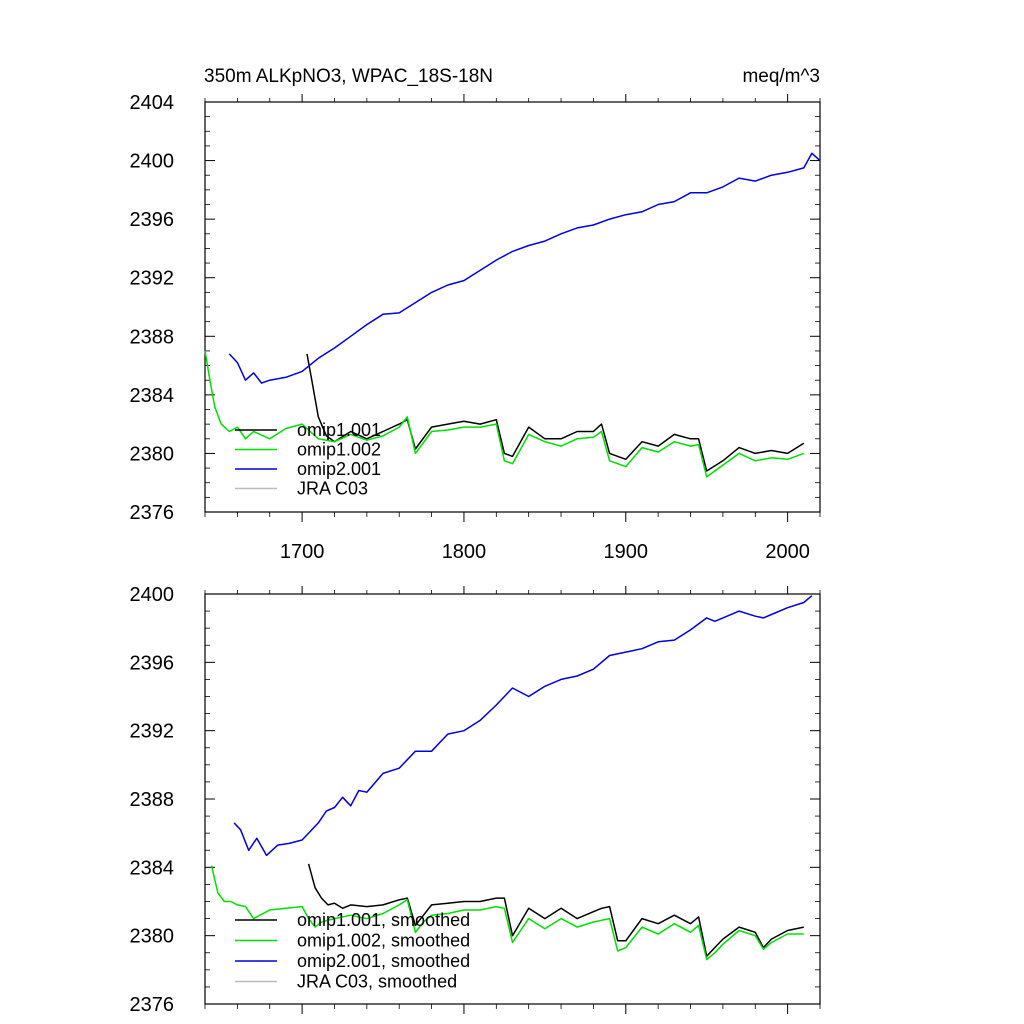 The height and width of the screenshot is (1024, 1024). I want to click on legend-label: omip2.001, smoothed, so click(383, 961).